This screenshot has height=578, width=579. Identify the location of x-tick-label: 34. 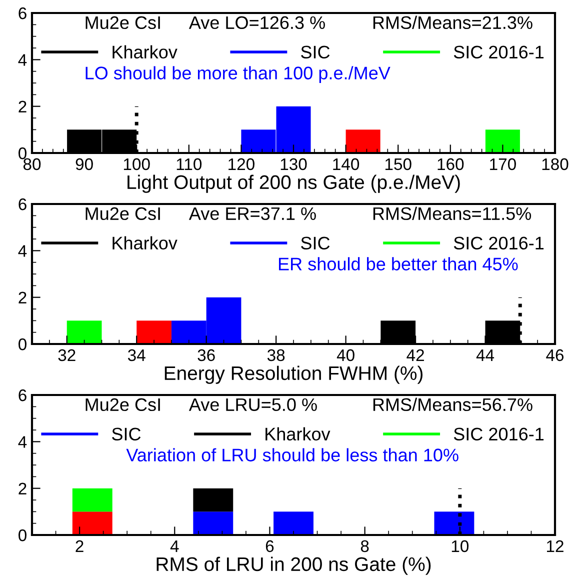
(137, 355).